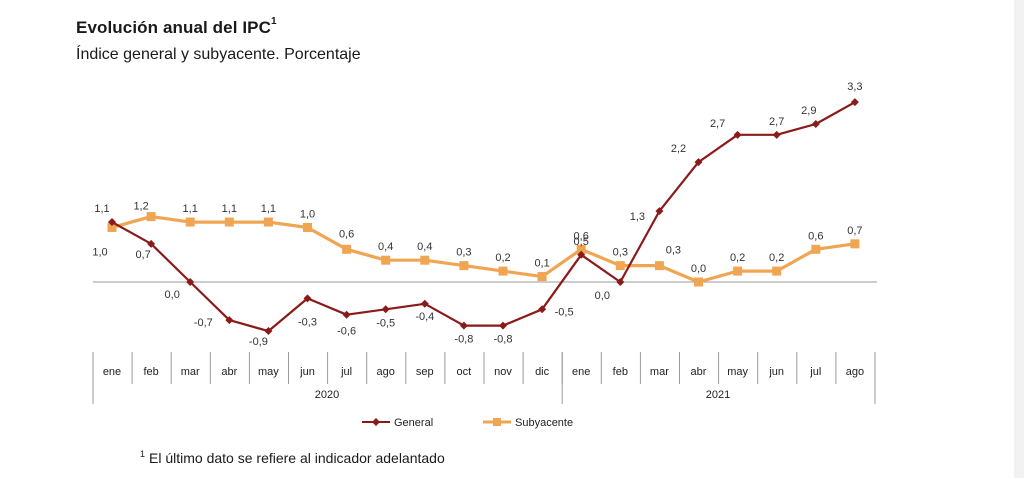 This screenshot has height=478, width=1024. I want to click on legend-label: Subyacente, so click(544, 423).